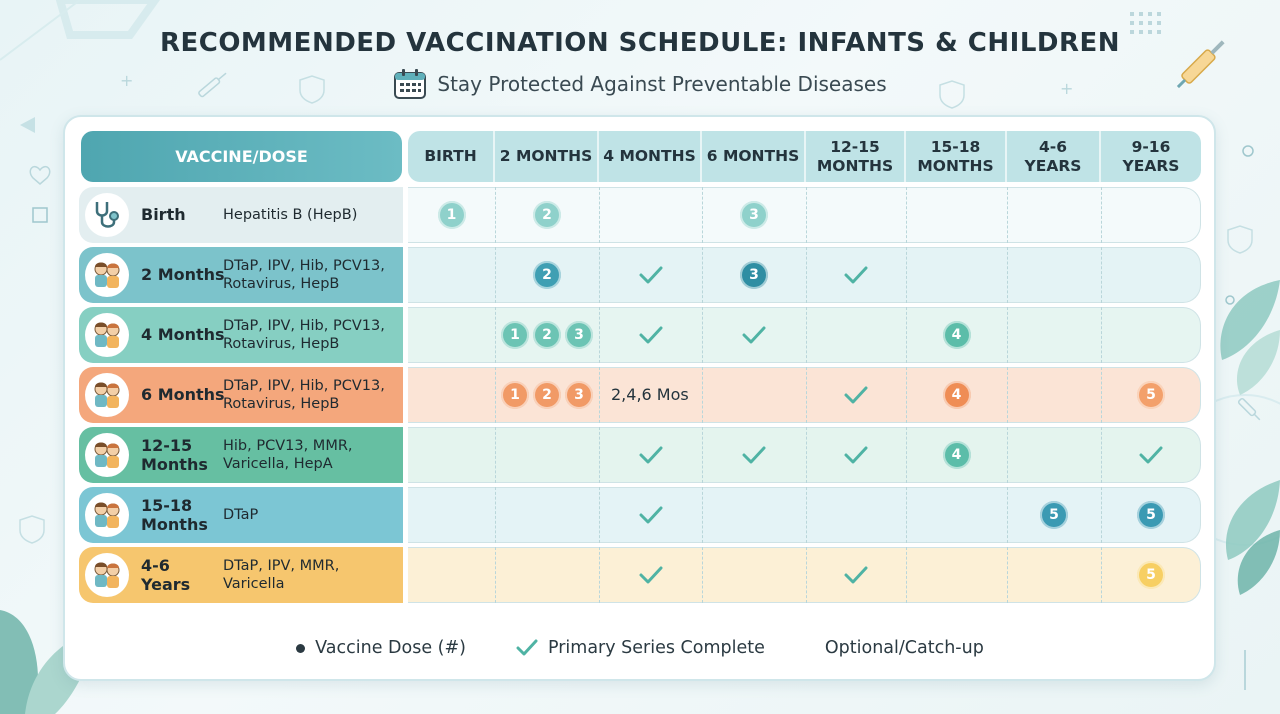  Describe the element at coordinates (183, 395) in the screenshot. I see `row-age: 6 Months` at that location.